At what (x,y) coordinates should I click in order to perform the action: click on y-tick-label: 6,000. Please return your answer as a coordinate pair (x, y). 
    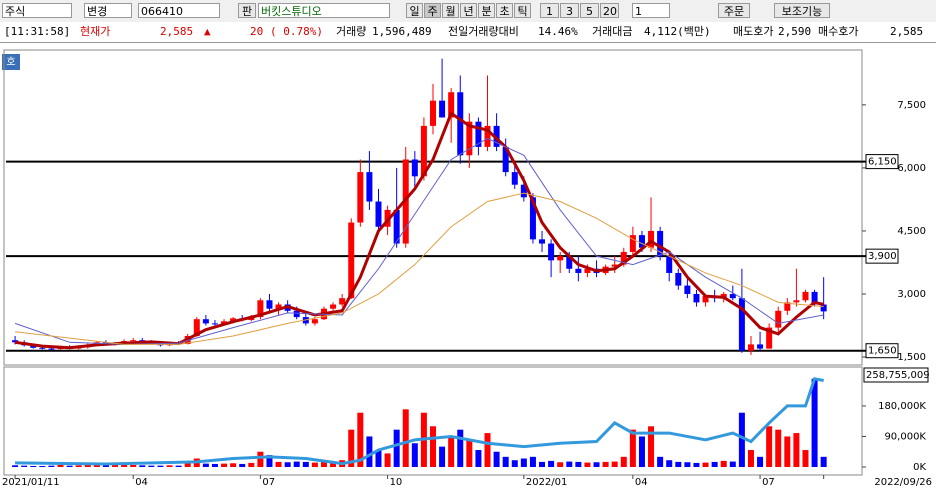
    Looking at the image, I should click on (911, 168).